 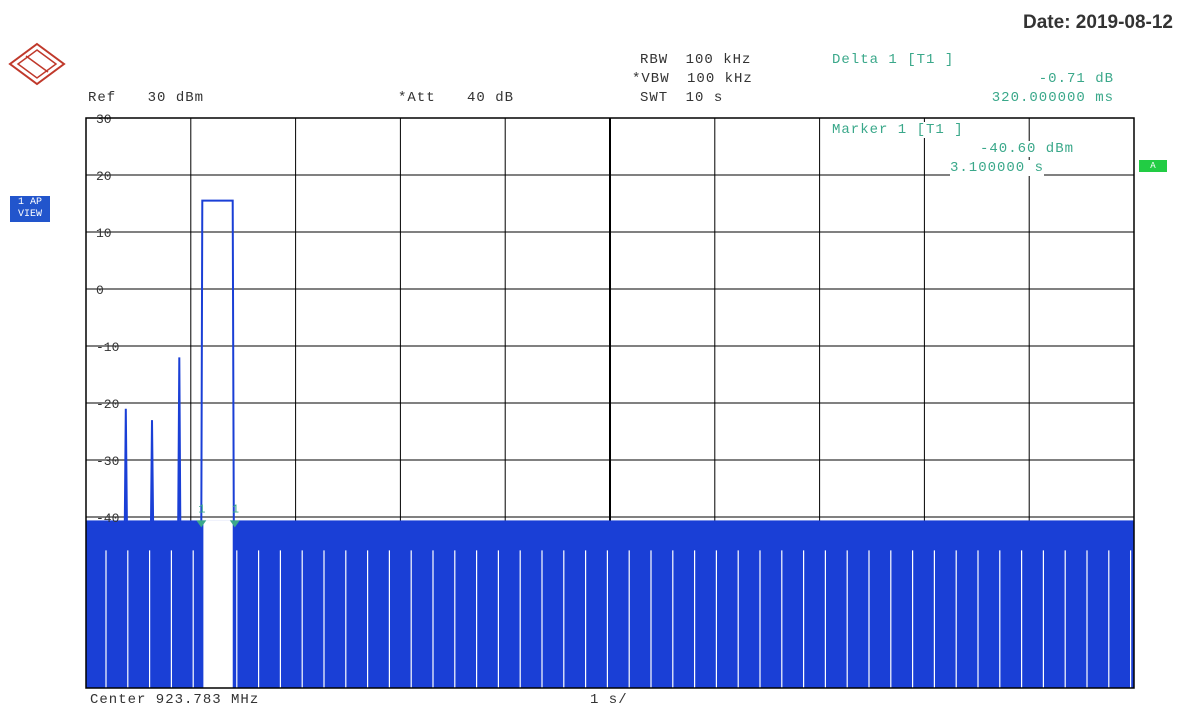 I want to click on y-tick-label-1: 20, so click(x=104, y=176).